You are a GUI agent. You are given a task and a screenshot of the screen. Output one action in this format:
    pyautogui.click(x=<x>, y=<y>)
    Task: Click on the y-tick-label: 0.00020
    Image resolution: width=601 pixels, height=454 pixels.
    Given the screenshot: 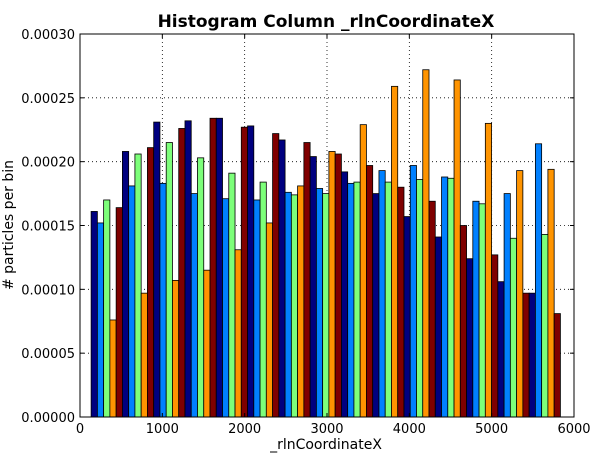 What is the action you would take?
    pyautogui.click(x=48, y=163)
    